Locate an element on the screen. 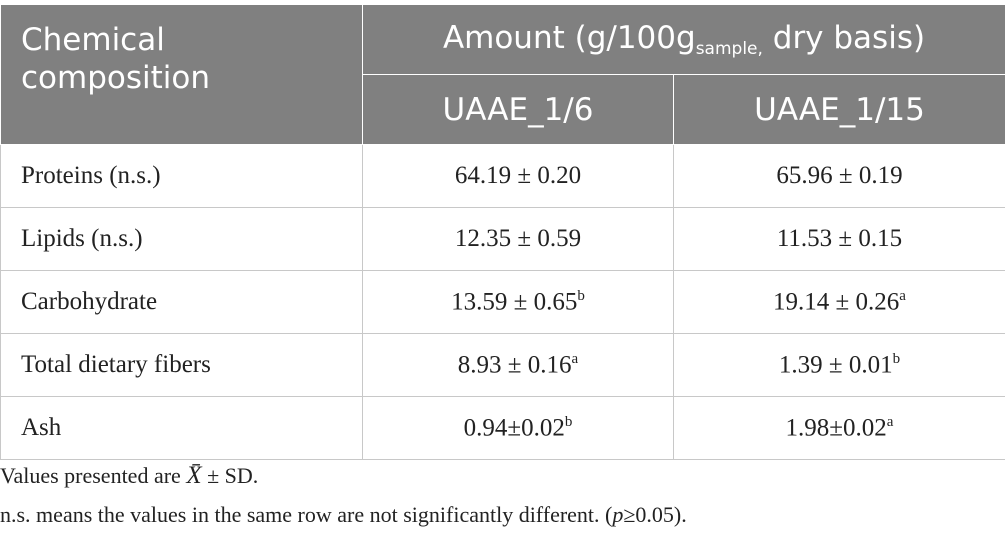 The height and width of the screenshot is (540, 1005). amount-text: Amount (g/100g is located at coordinates (569, 38).